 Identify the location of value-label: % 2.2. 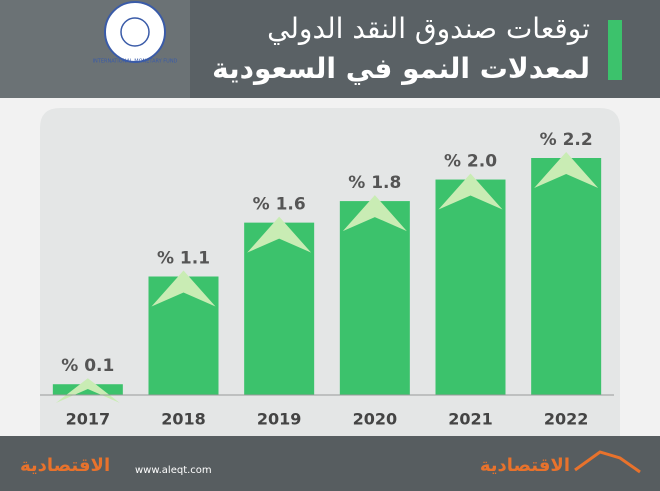
(566, 140).